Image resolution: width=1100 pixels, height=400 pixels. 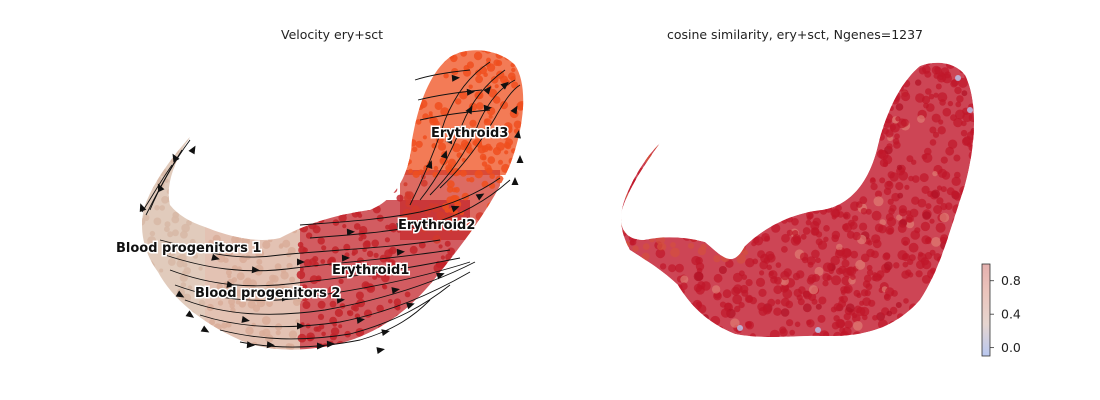 What do you see at coordinates (1005, 314) in the screenshot?
I see `colorbar-ticks: 0.00.40.8` at bounding box center [1005, 314].